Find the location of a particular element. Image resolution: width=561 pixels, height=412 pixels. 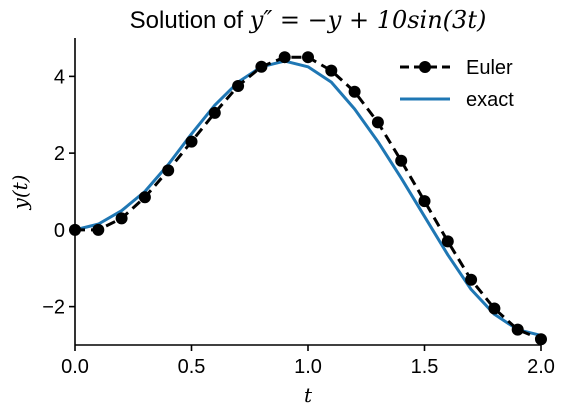

legend: Euler exact is located at coordinates (457, 84).